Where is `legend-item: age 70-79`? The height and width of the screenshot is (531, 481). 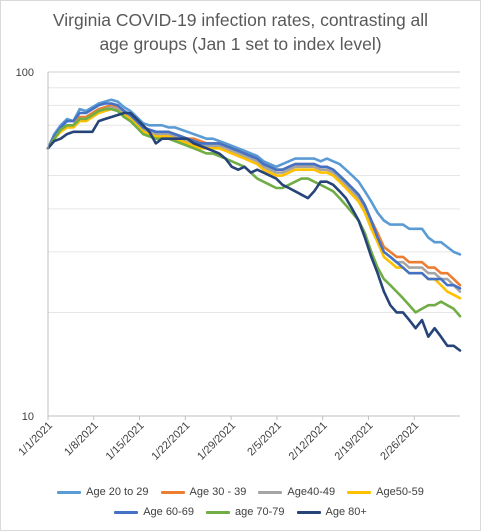
legend-item: age 70-79 is located at coordinates (245, 512).